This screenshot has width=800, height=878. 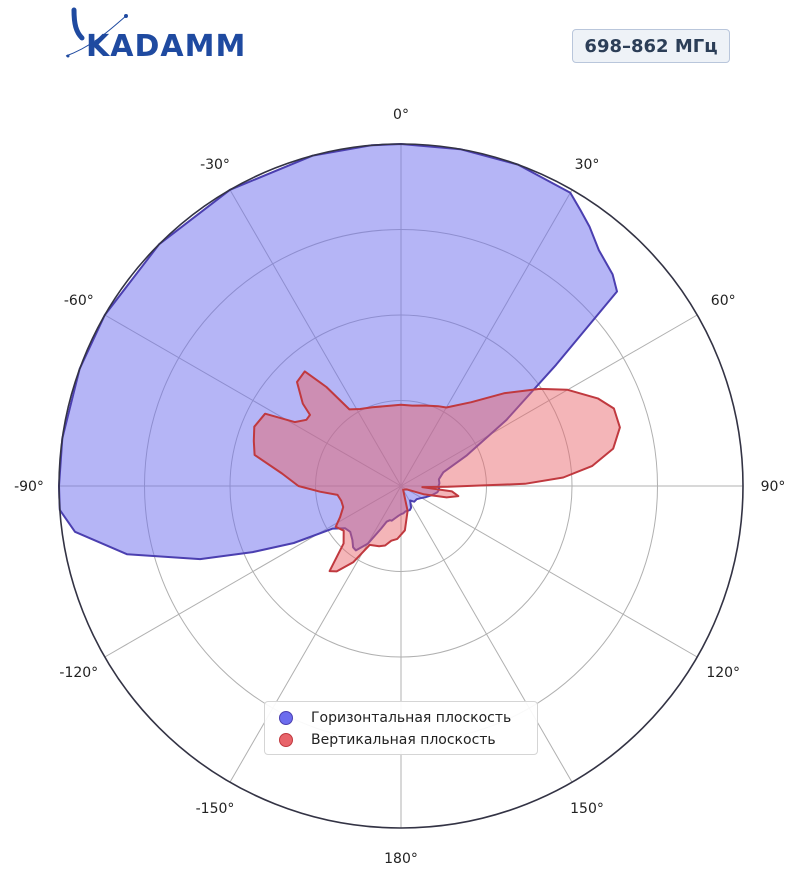 What do you see at coordinates (436, 471) in the screenshot?
I see `series-area-vertical` at bounding box center [436, 471].